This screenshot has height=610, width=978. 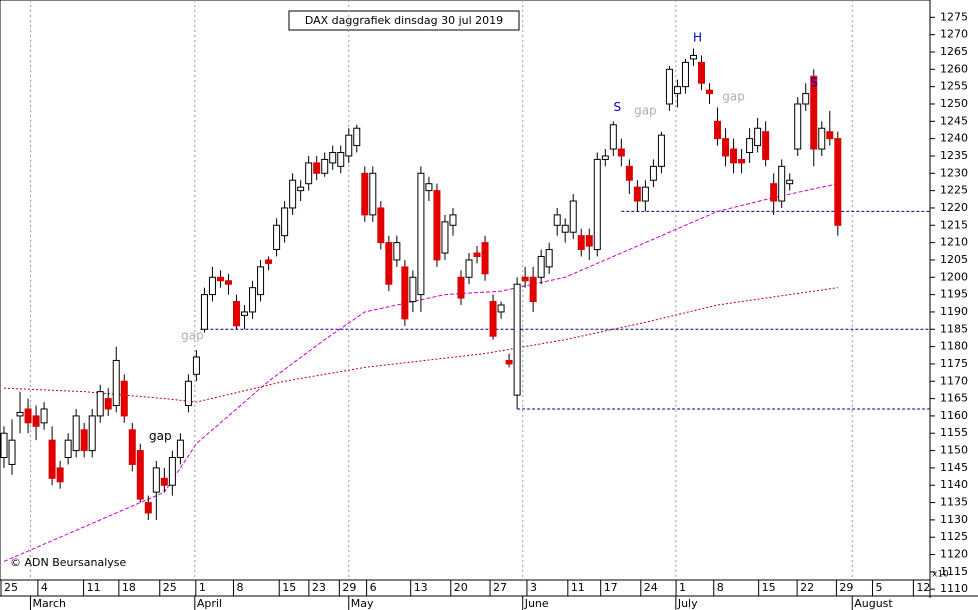 I want to click on y-tick-label: 1150, so click(x=954, y=450).